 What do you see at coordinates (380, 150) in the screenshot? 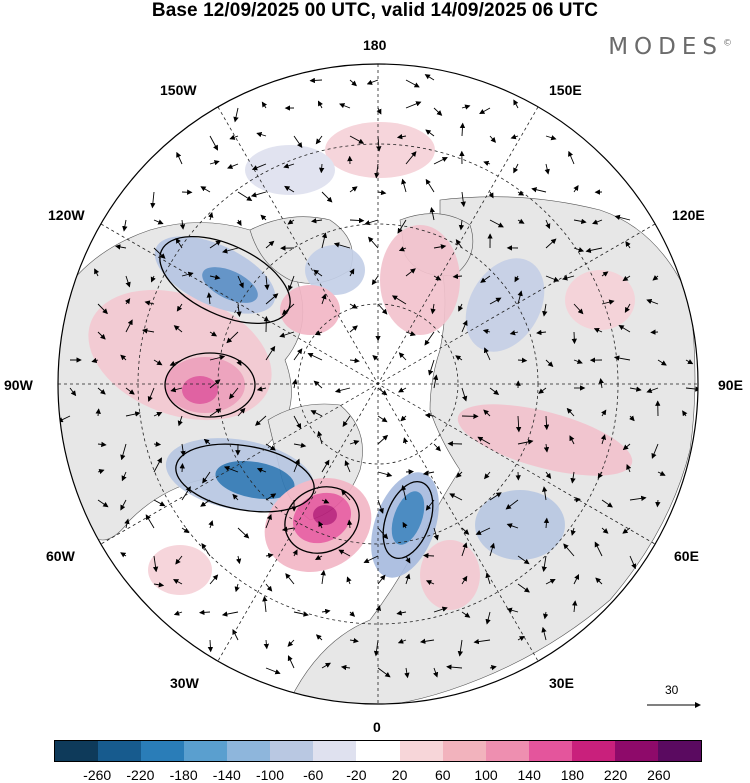
I see `pos-anomaly-top` at bounding box center [380, 150].